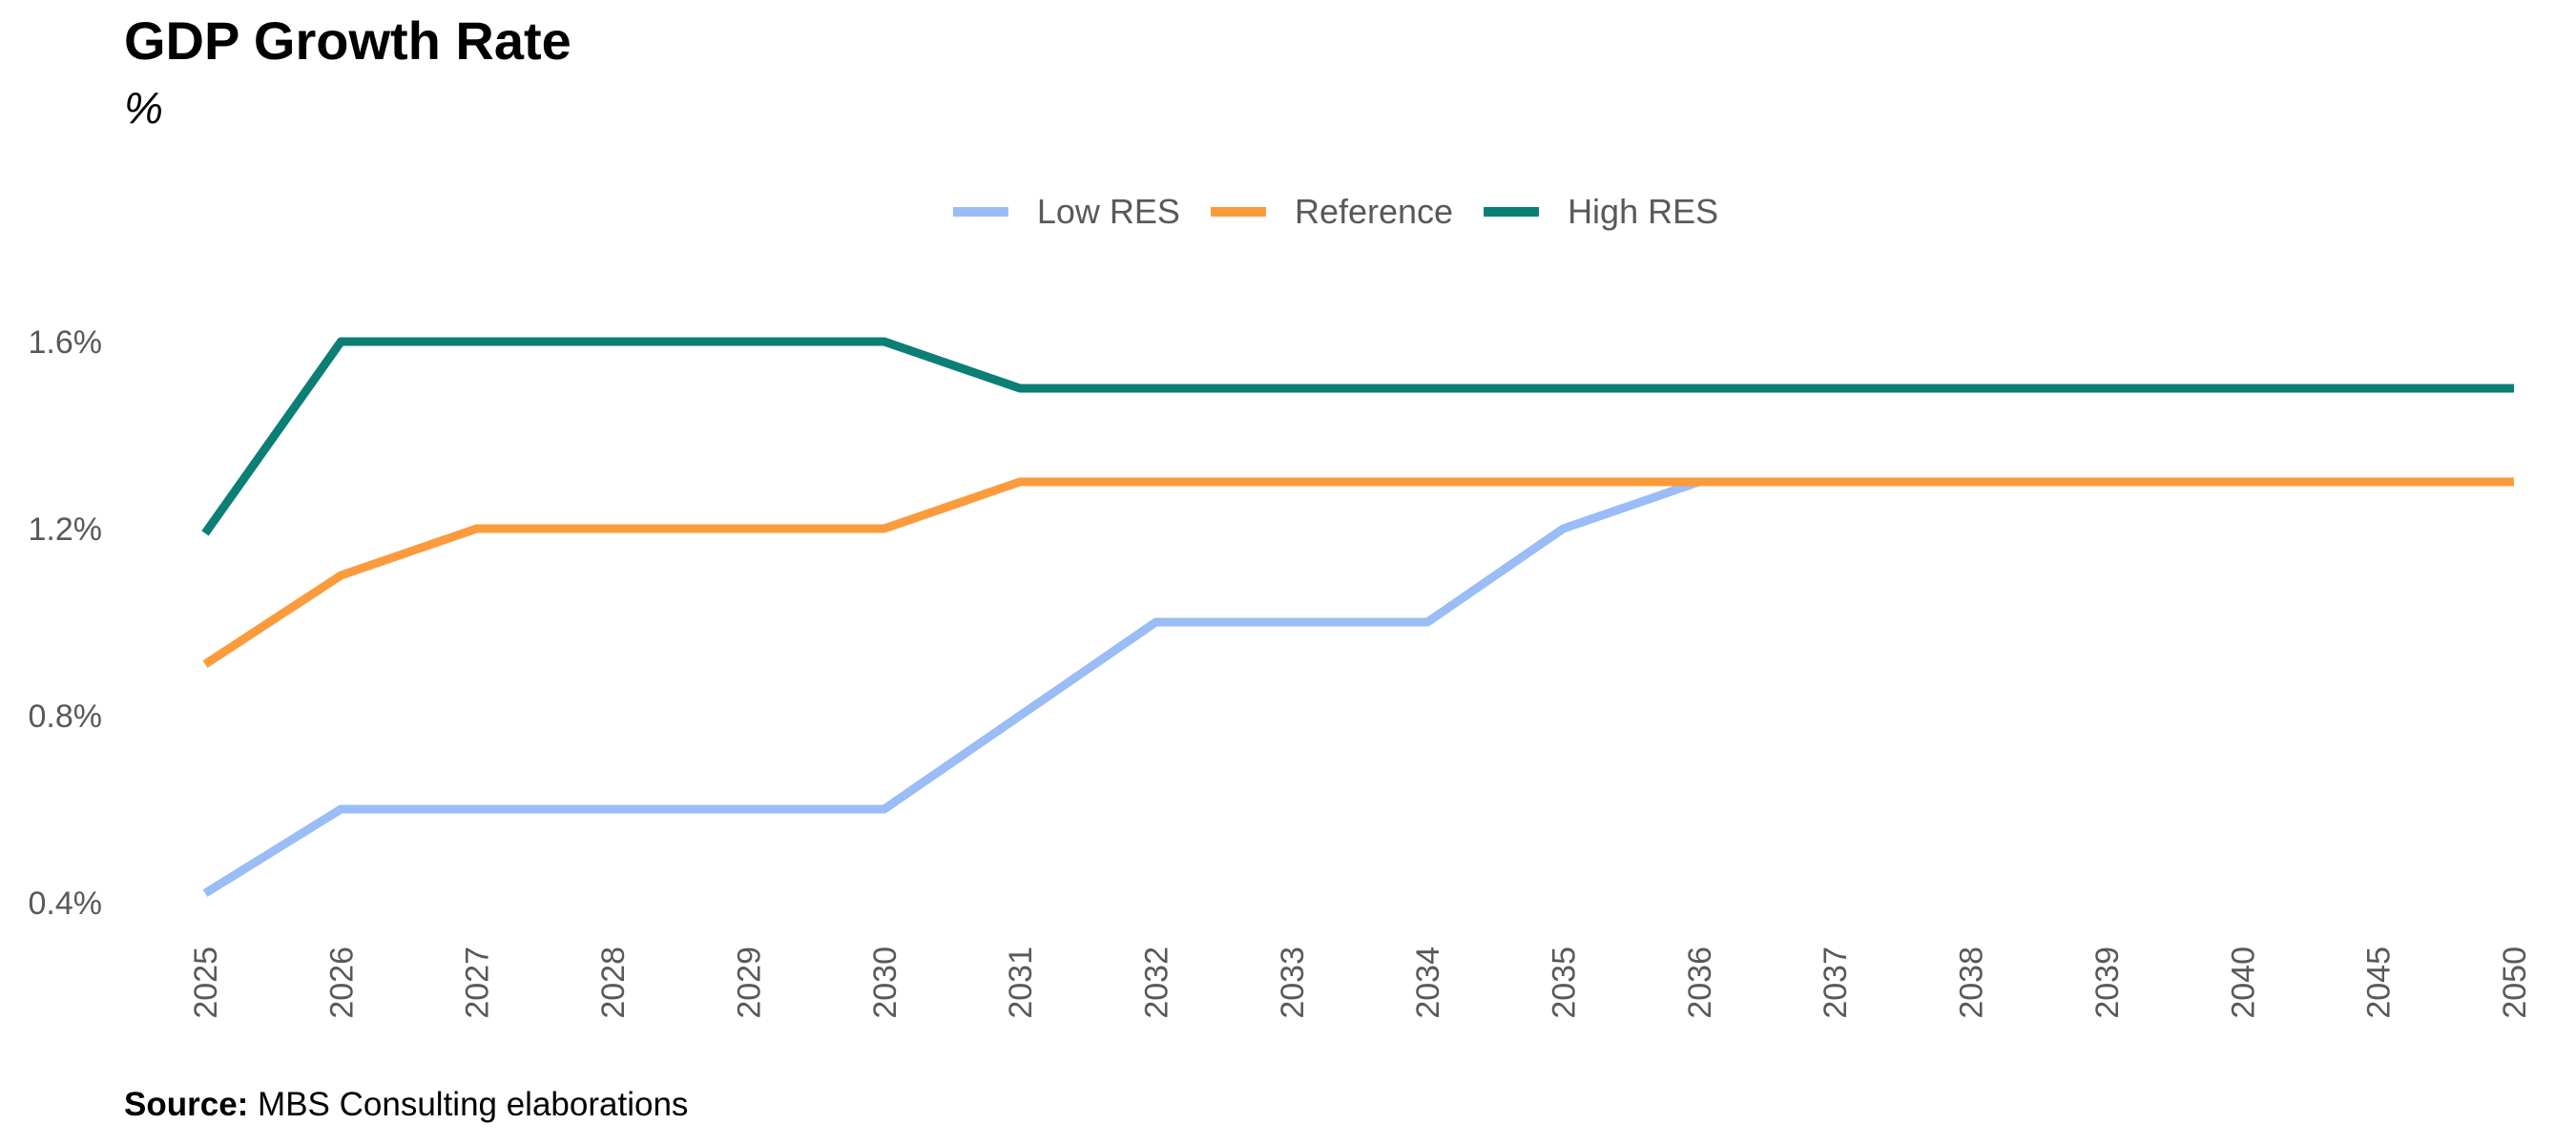  Describe the element at coordinates (885, 983) in the screenshot. I see `x-tick-label: 2030` at that location.